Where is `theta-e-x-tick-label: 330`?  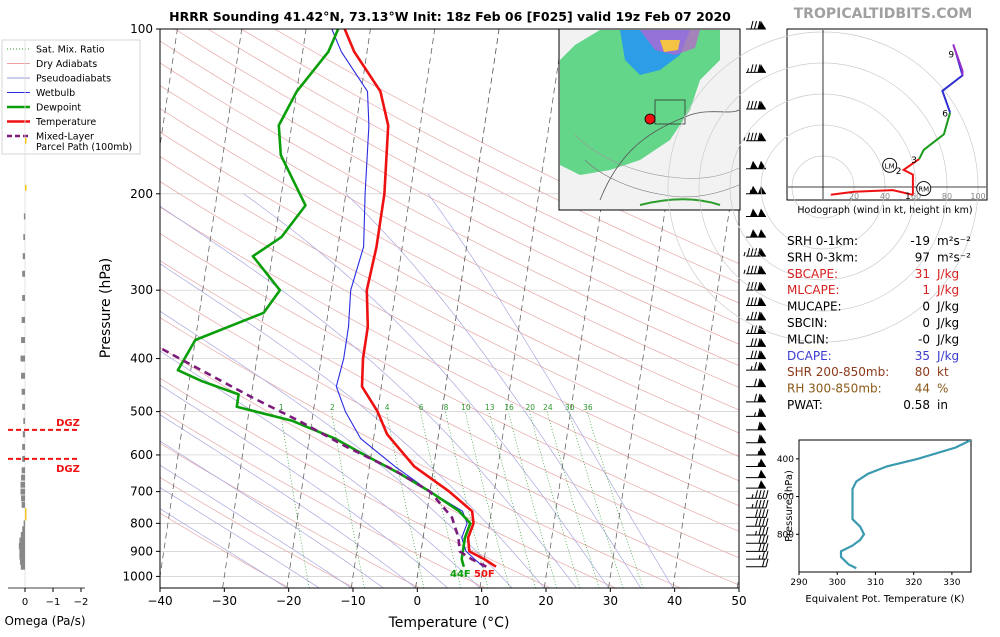
theta-e-x-tick-label: 330 is located at coordinates (951, 583).